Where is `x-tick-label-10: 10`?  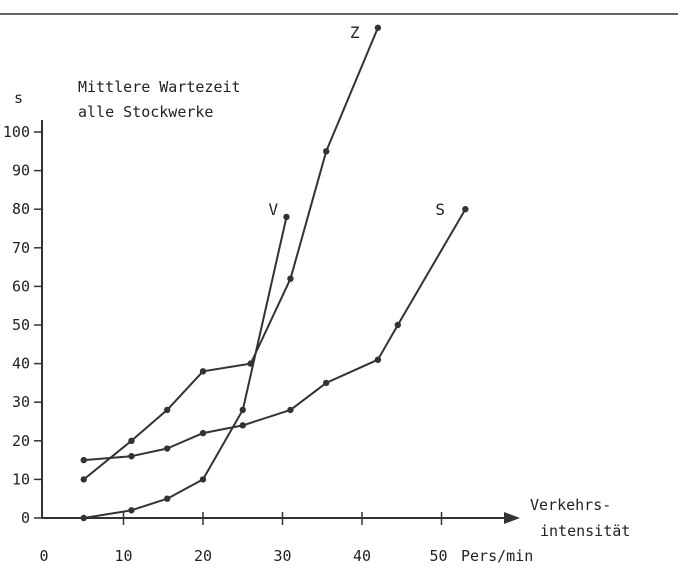
x-tick-label-10: 10 is located at coordinates (123, 556).